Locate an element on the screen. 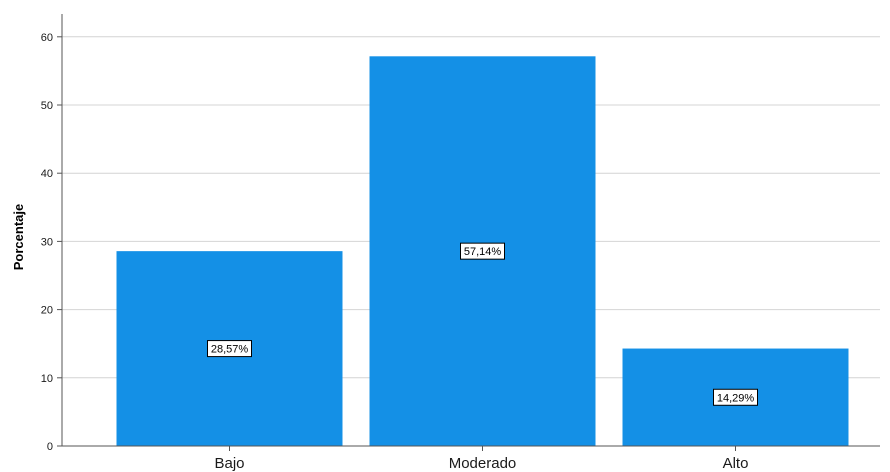 The width and height of the screenshot is (890, 472). y-tick-labels: 0 10 20 30 40 50 60 is located at coordinates (51, 242).